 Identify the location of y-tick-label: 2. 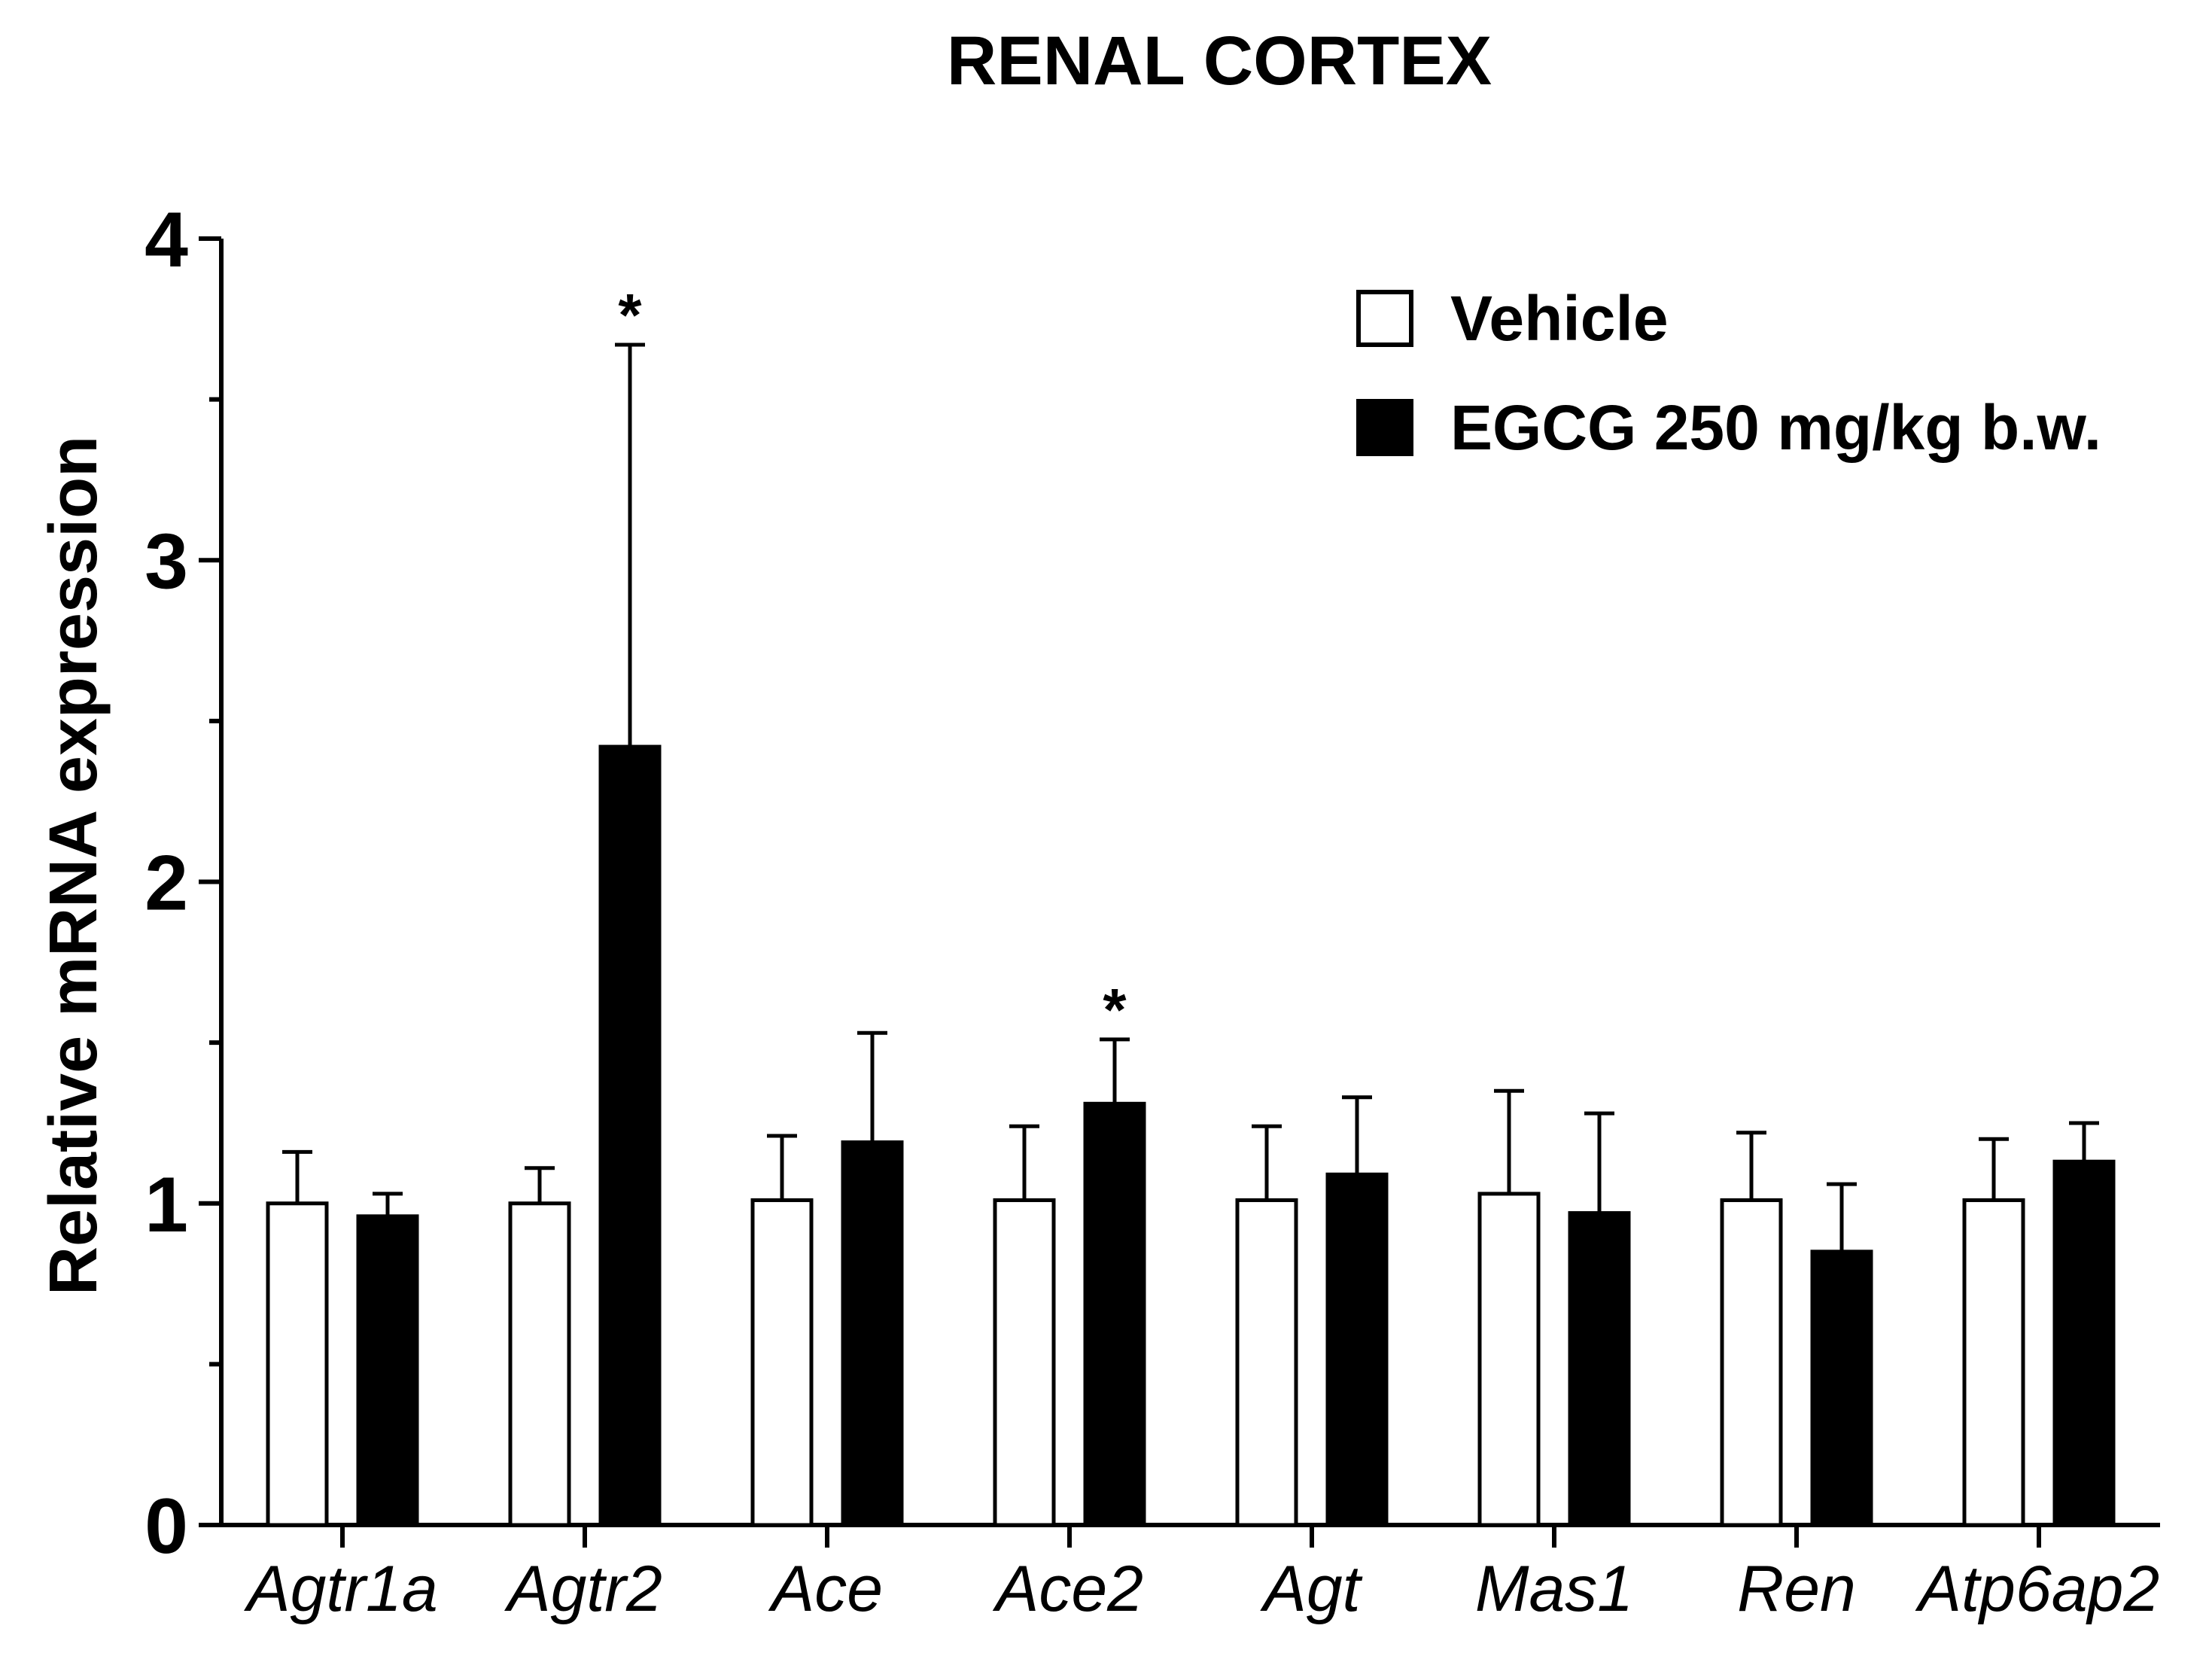
(166, 883).